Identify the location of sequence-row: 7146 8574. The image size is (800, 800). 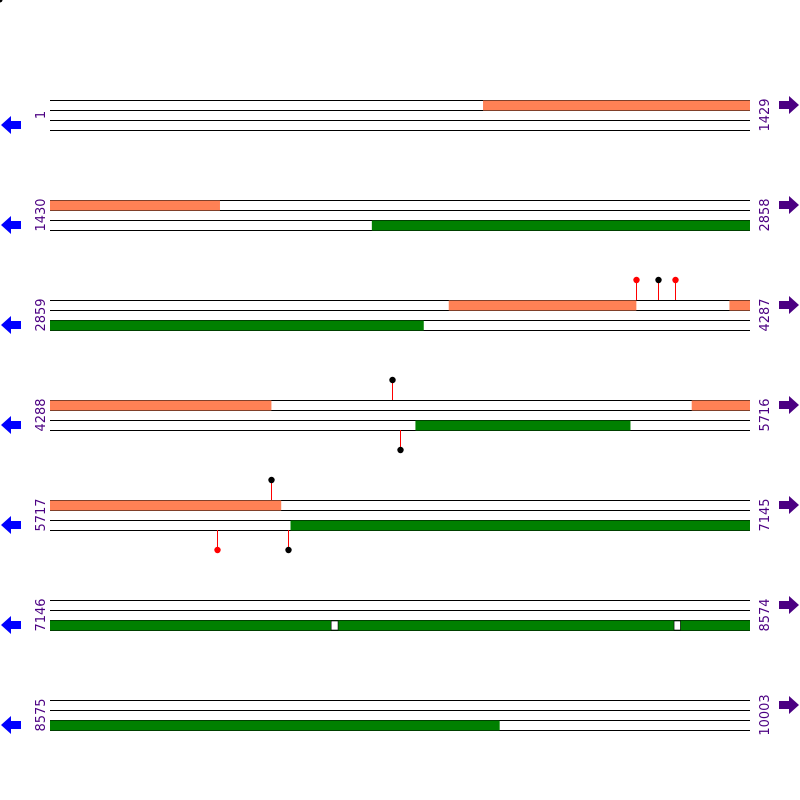
(400, 615).